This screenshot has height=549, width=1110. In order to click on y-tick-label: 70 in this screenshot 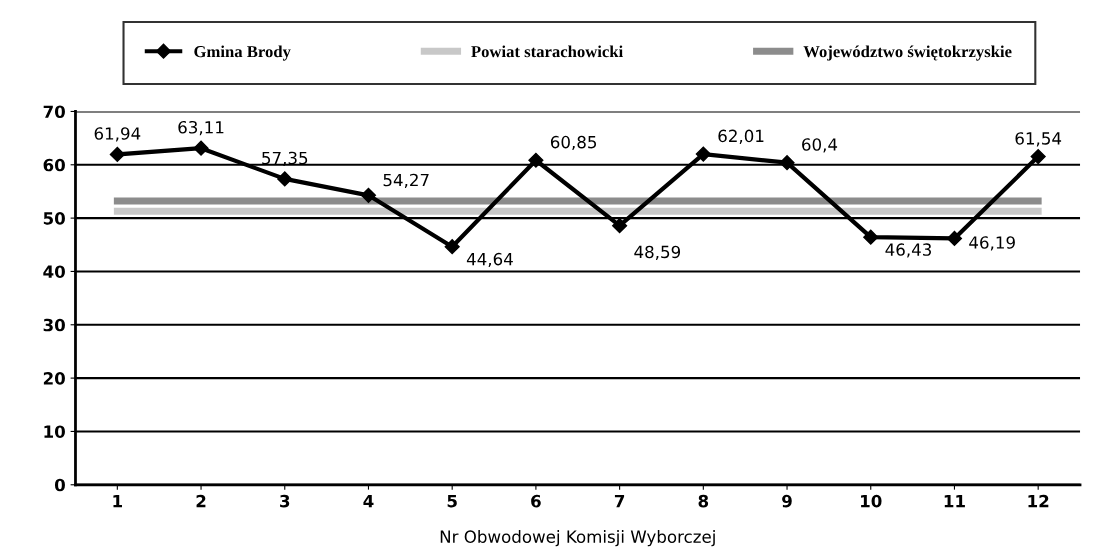, I will do `click(54, 112)`.